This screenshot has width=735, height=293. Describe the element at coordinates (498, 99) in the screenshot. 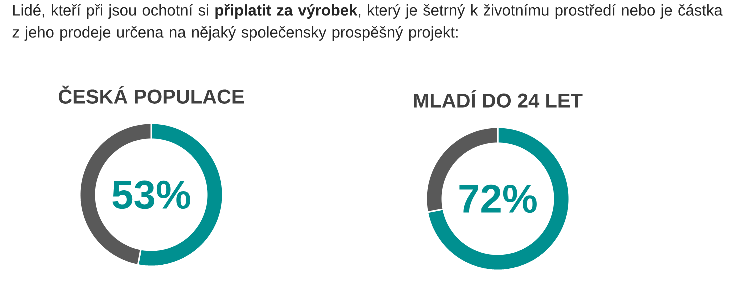

I see `chart-title: MLADÍ DO 24 LET` at that location.